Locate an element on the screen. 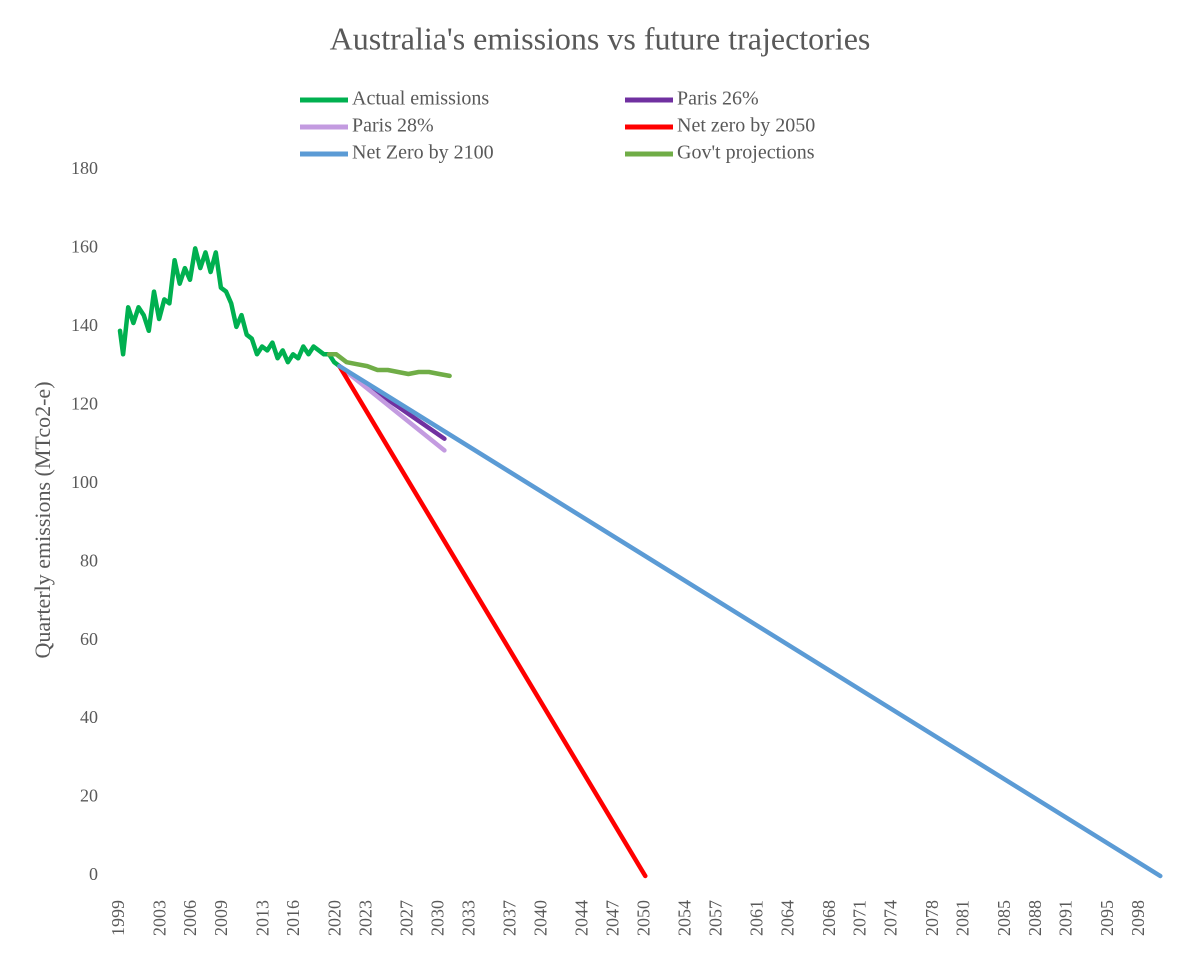  y-tick-label: 140 is located at coordinates (84, 325).